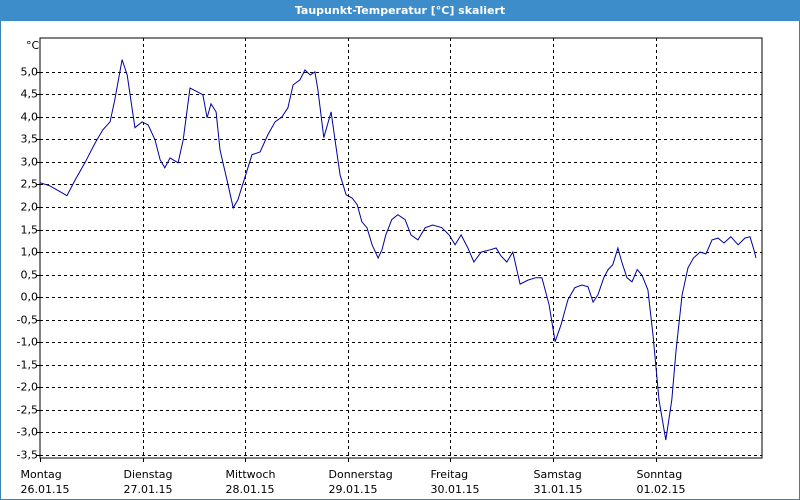  I want to click on y-tick-label: -3,5, so click(27, 455).